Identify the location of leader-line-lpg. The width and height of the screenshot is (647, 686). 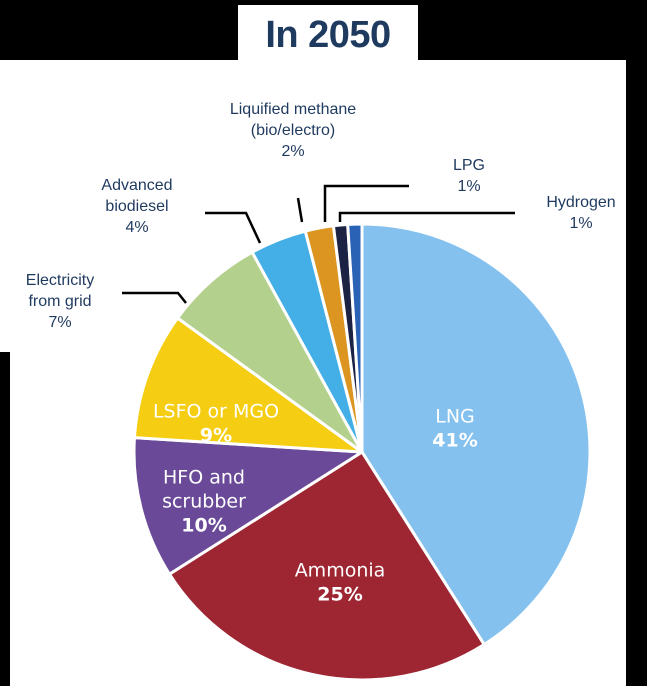
(366, 203).